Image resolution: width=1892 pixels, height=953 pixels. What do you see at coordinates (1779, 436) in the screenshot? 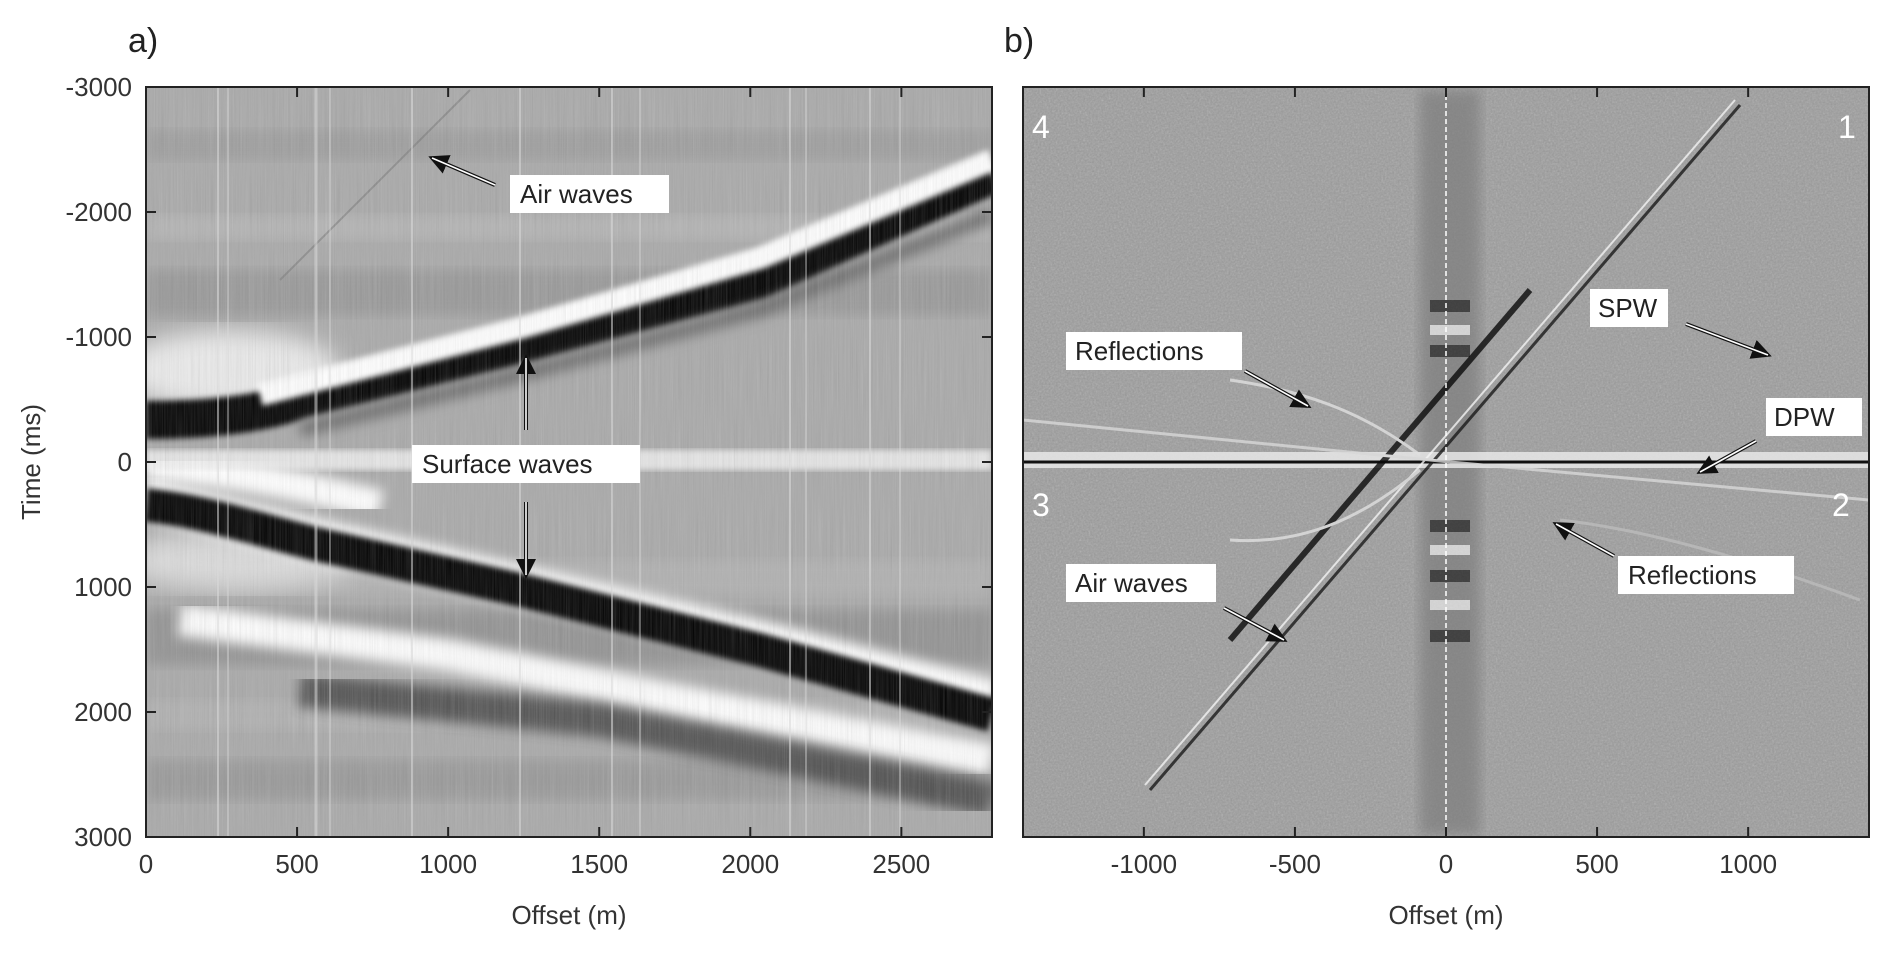
I see `annotation-dpw: DPW` at bounding box center [1779, 436].